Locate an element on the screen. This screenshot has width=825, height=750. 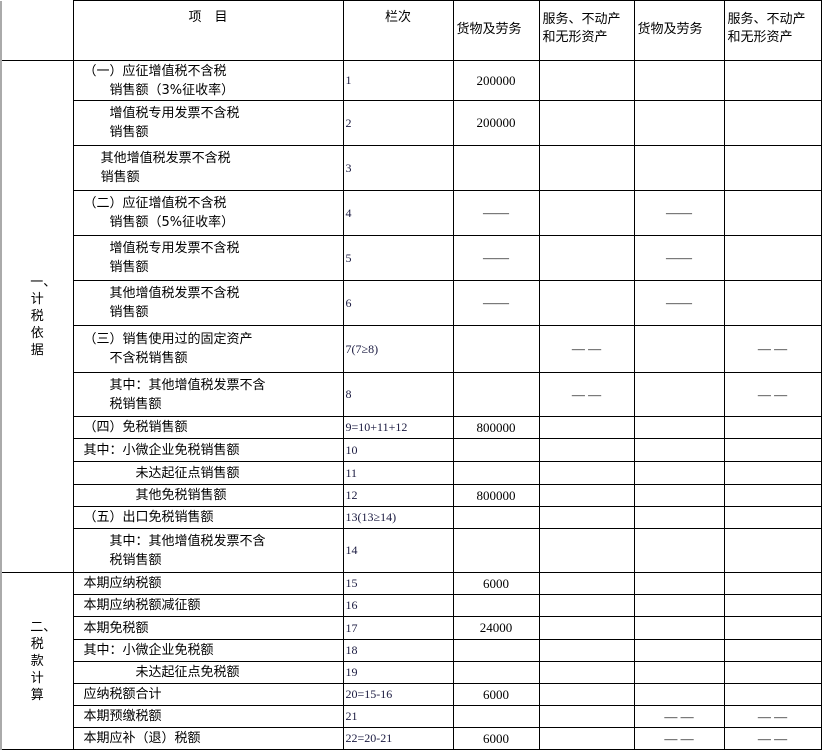
item-label-line: 其中：其他增值税发票不含 is located at coordinates (174, 385).